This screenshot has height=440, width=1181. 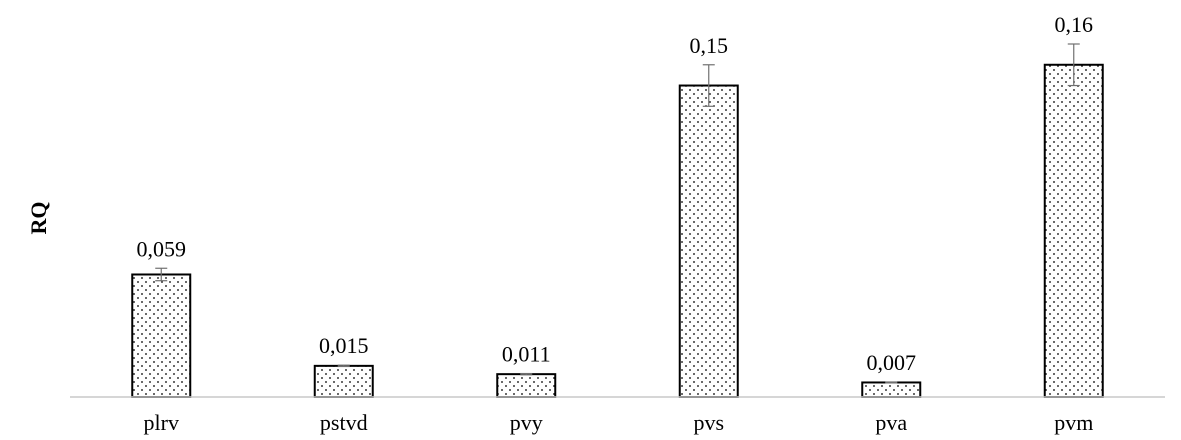 I want to click on error-bar-pvs, so click(x=708, y=85).